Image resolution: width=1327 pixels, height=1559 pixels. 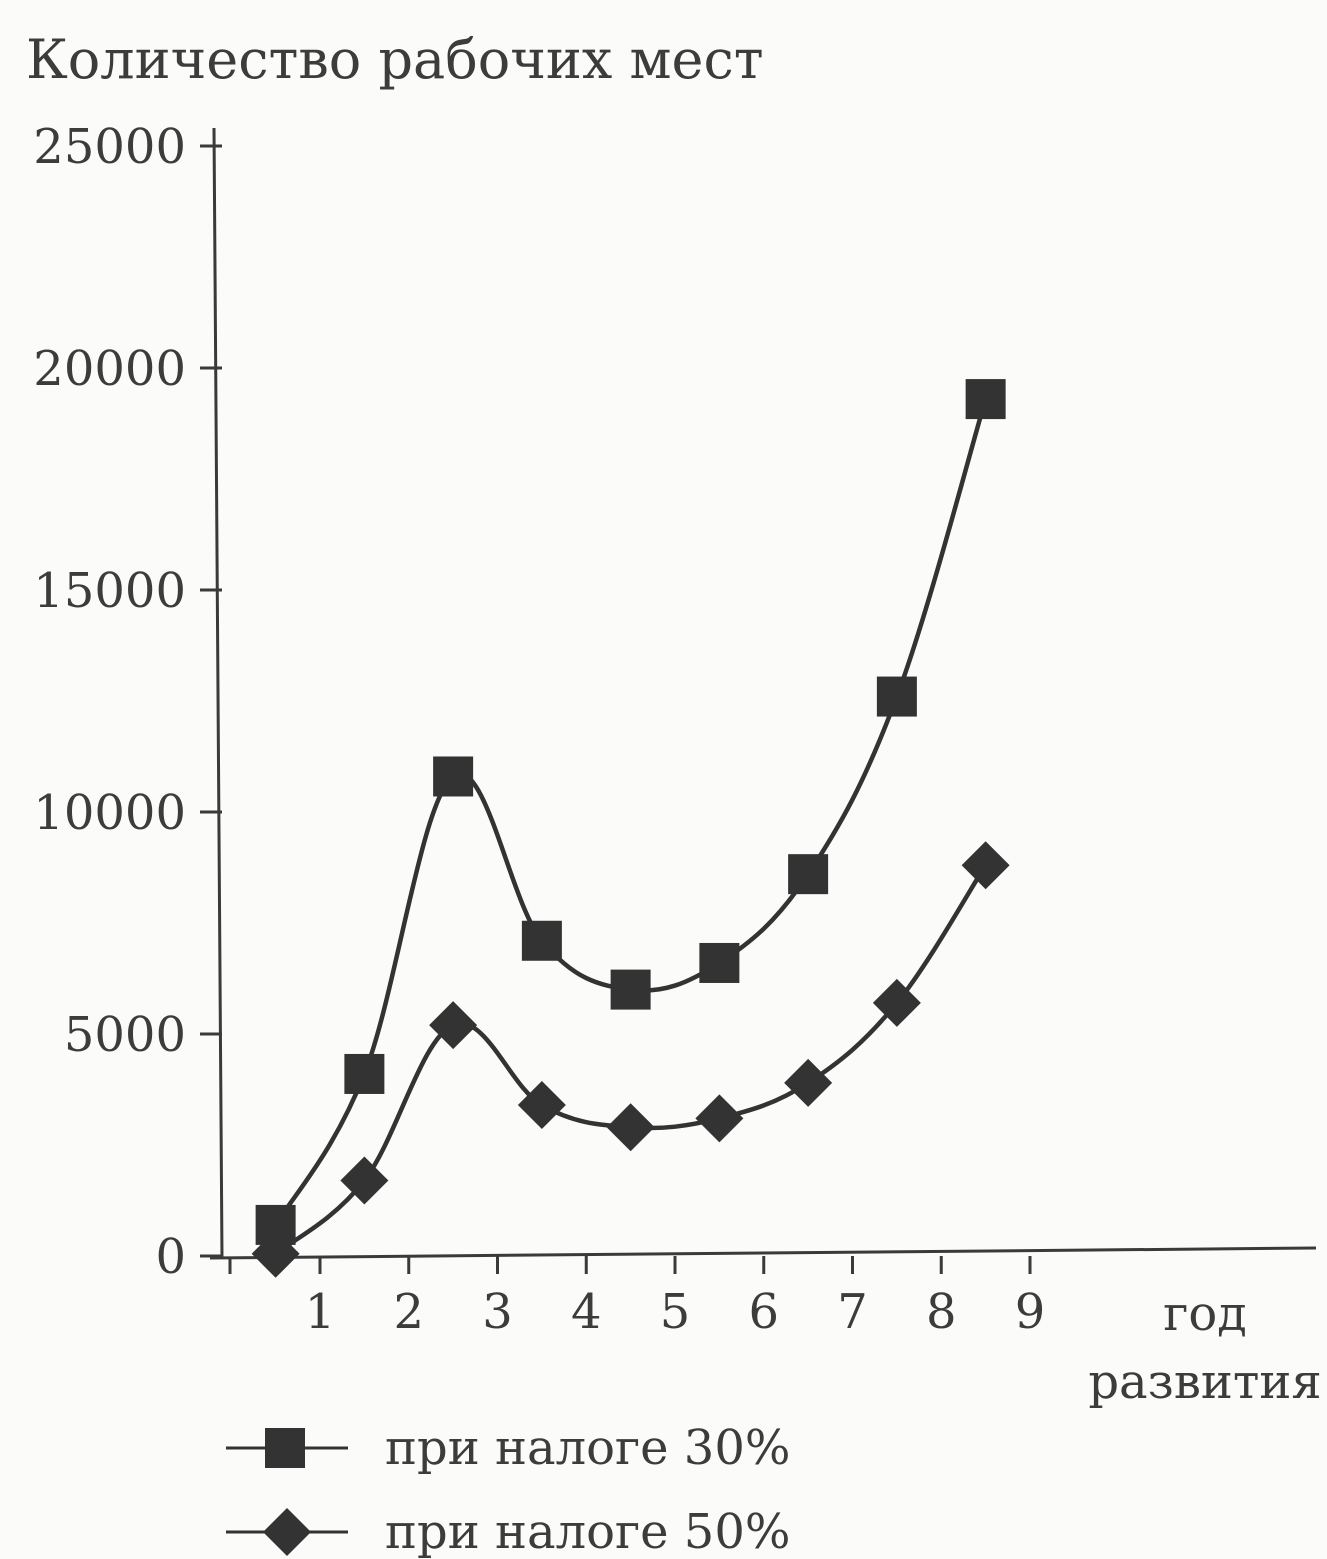 I want to click on x-tick-label: 1, so click(x=320, y=1312).